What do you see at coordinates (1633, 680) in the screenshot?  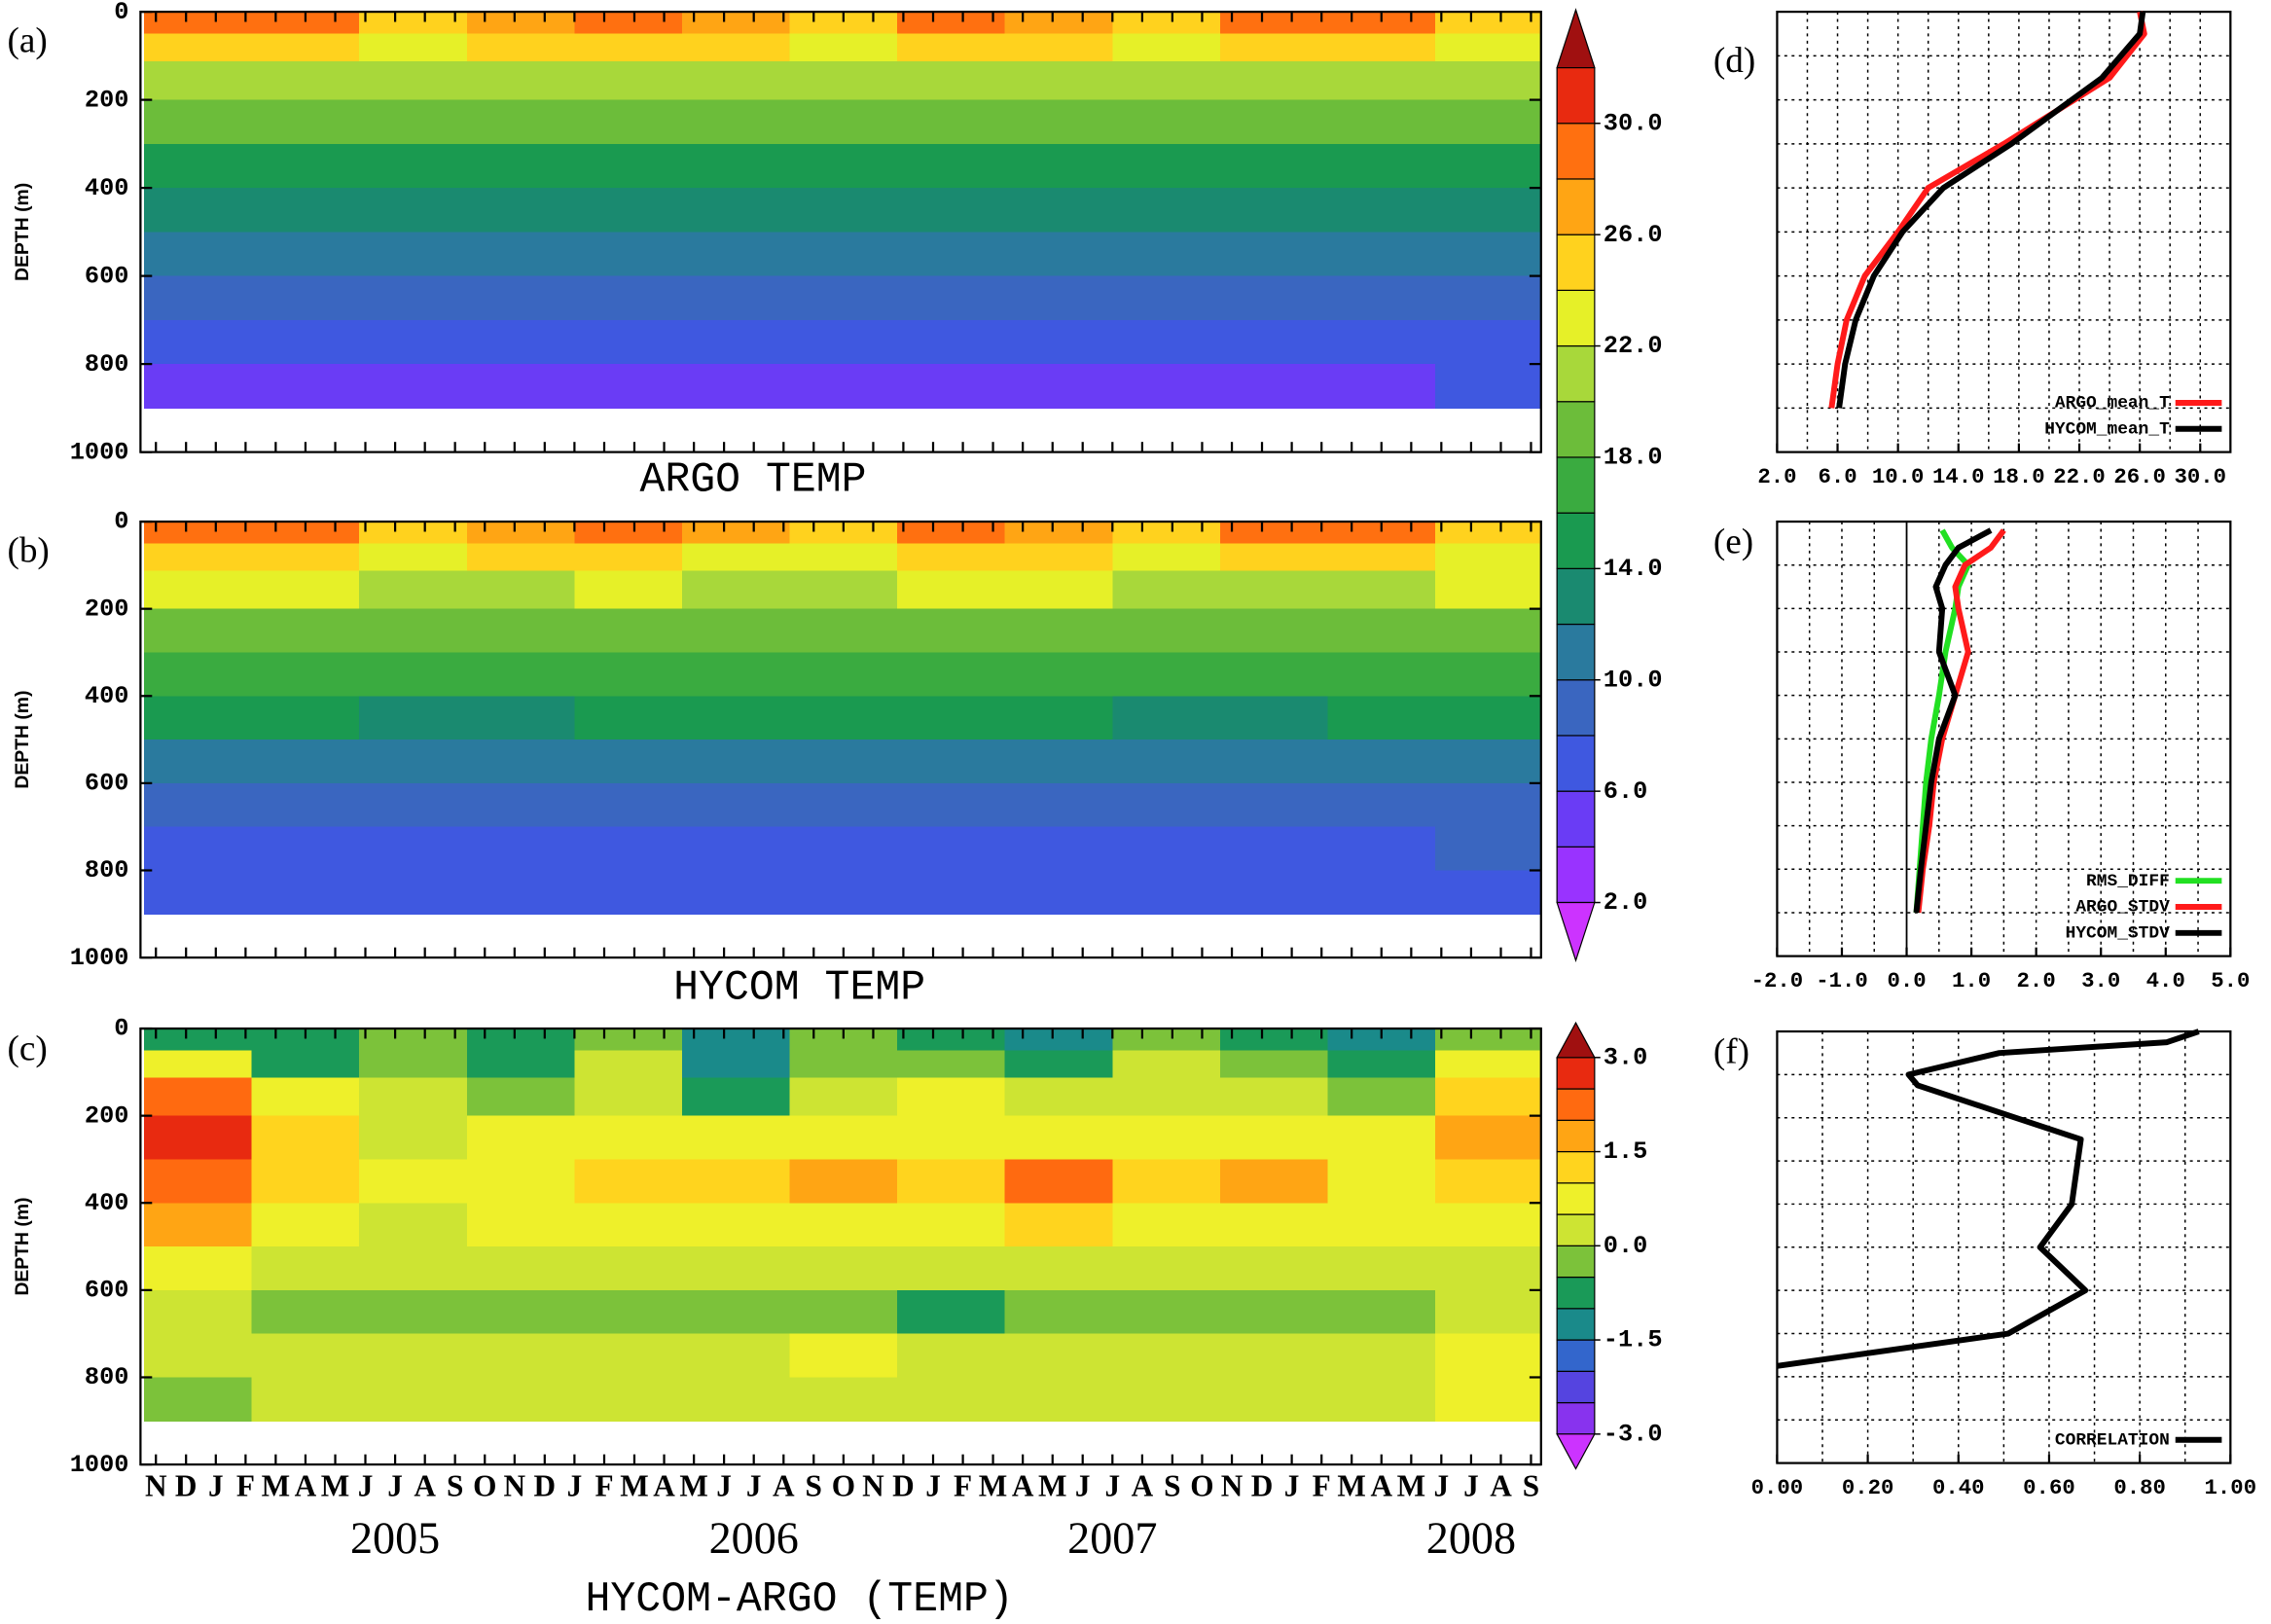 I see `colorbar-tick-label: 10.0` at bounding box center [1633, 680].